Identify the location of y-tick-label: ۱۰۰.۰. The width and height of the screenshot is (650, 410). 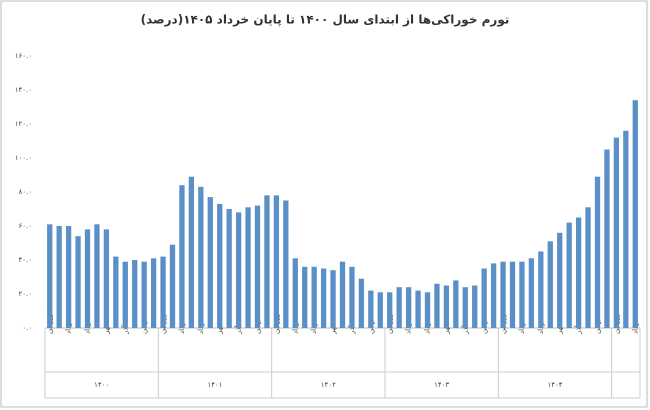
(23, 158).